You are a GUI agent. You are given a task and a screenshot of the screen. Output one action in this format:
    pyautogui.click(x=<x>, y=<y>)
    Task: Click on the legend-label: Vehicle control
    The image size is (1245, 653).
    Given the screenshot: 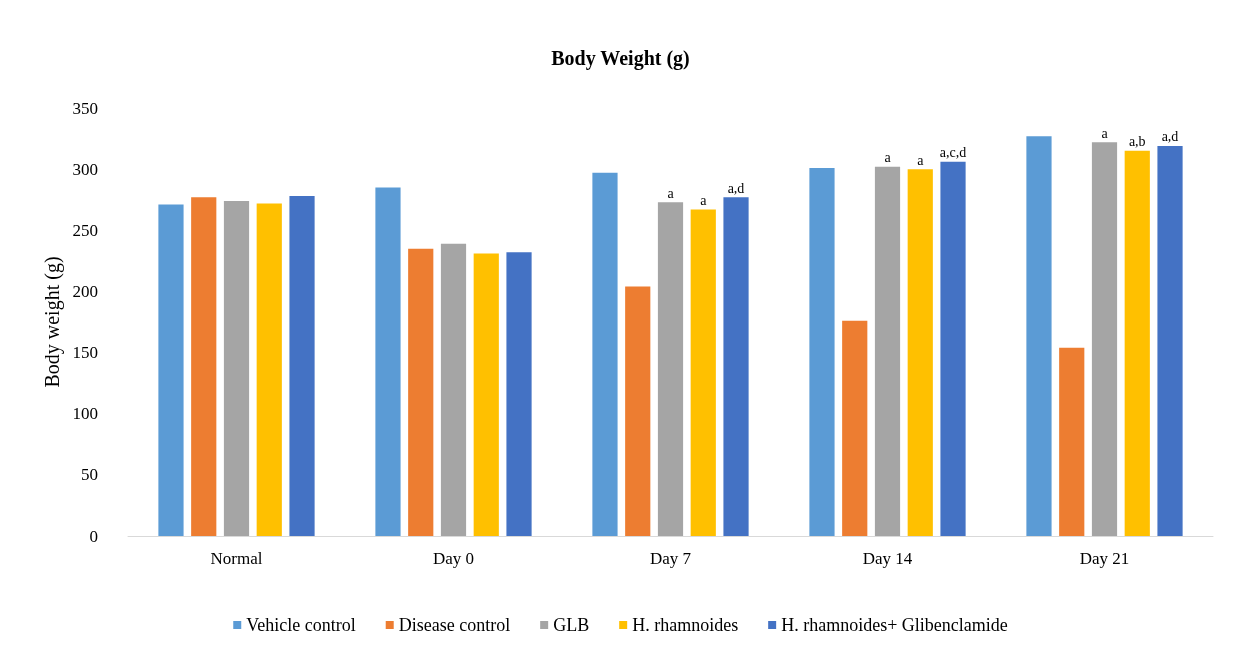 What is the action you would take?
    pyautogui.click(x=301, y=625)
    